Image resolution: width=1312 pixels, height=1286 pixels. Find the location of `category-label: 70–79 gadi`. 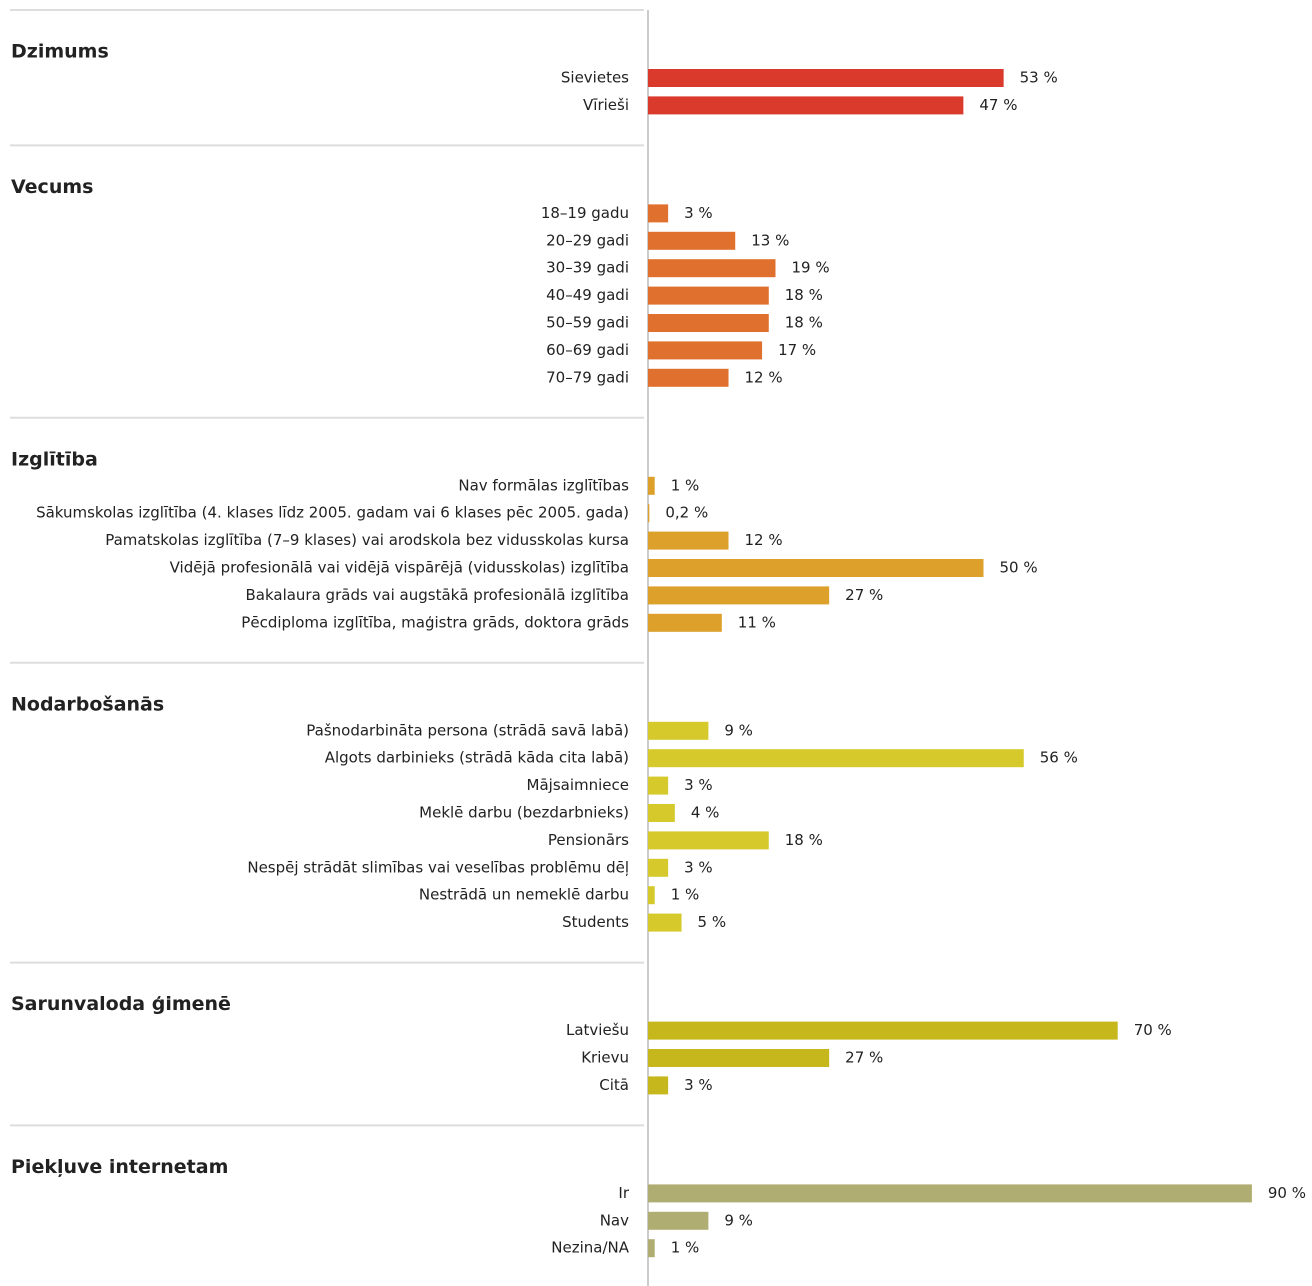

category-label: 70–79 gadi is located at coordinates (587, 377).